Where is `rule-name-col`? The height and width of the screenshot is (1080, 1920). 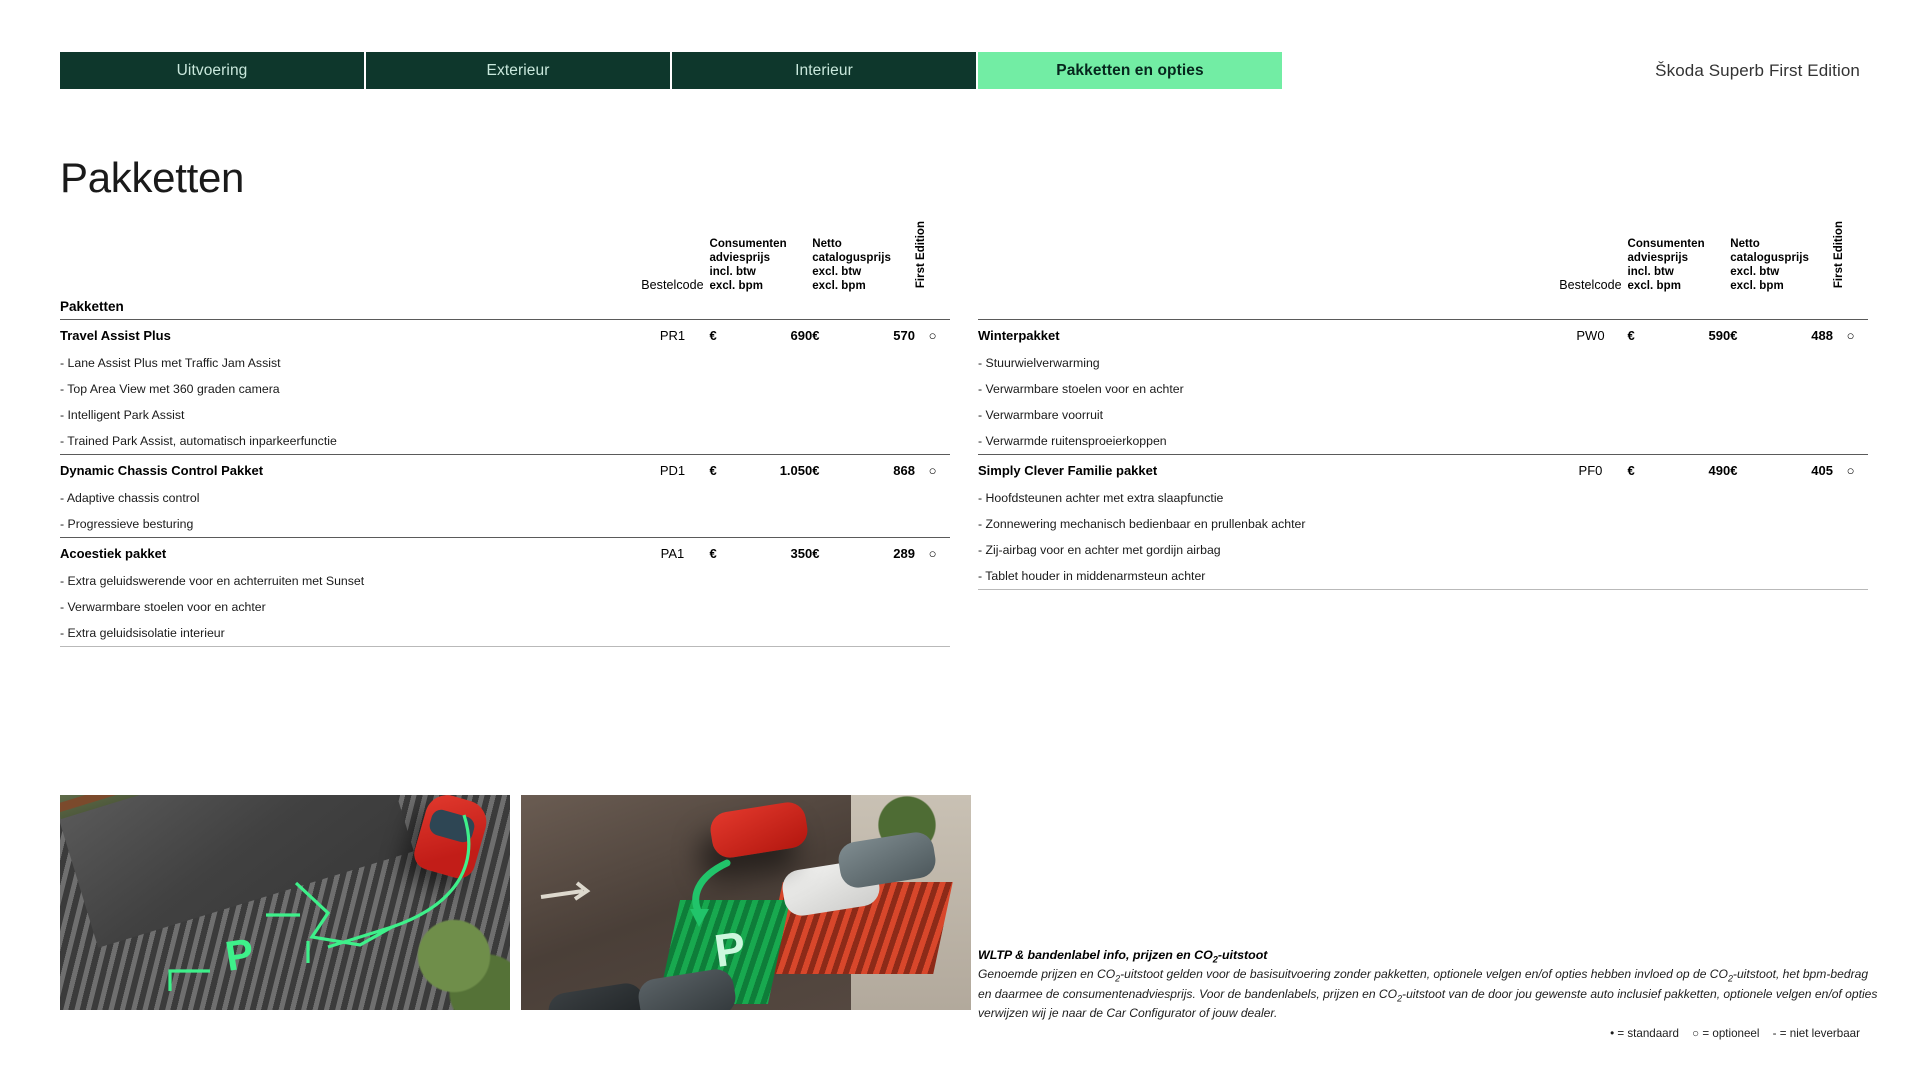 rule-name-col is located at coordinates (1266, 590).